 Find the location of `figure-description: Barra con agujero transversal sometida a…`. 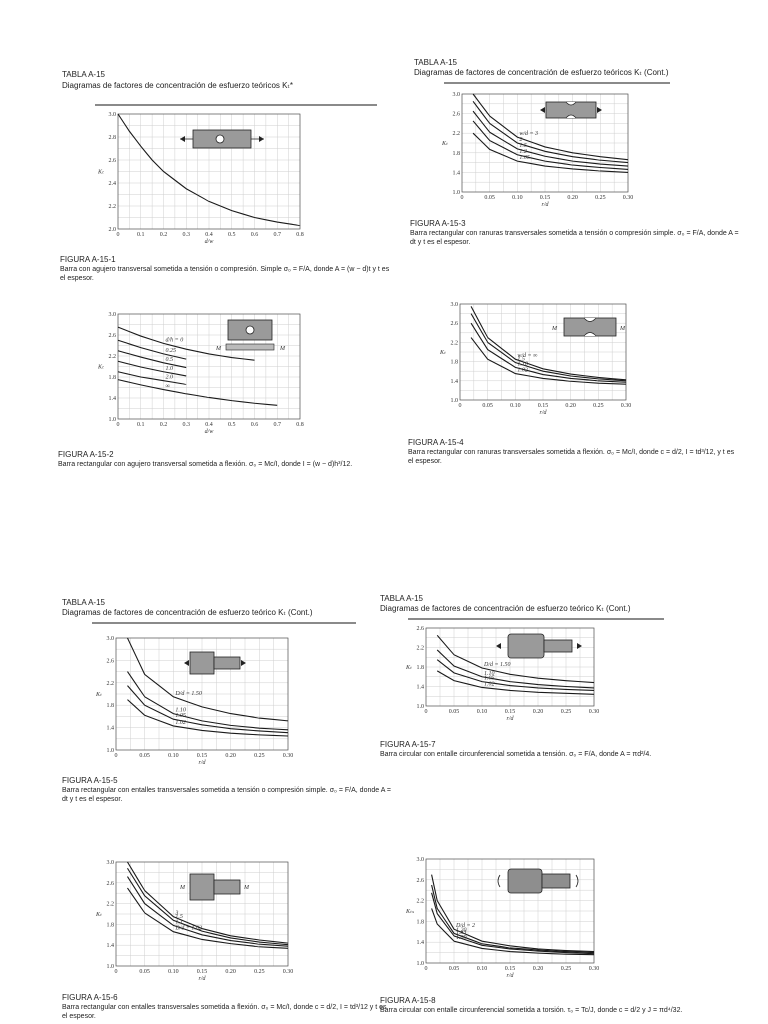

figure-description: Barra con agujero transversal sometida a… is located at coordinates (225, 274).